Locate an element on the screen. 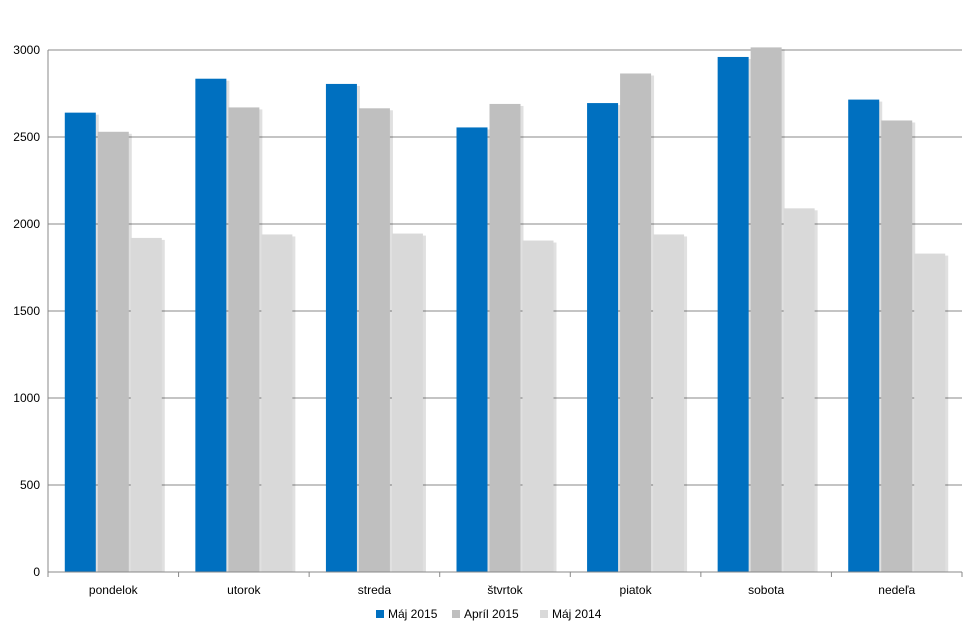 The image size is (976, 638). x-tick-label: sobota is located at coordinates (766, 590).